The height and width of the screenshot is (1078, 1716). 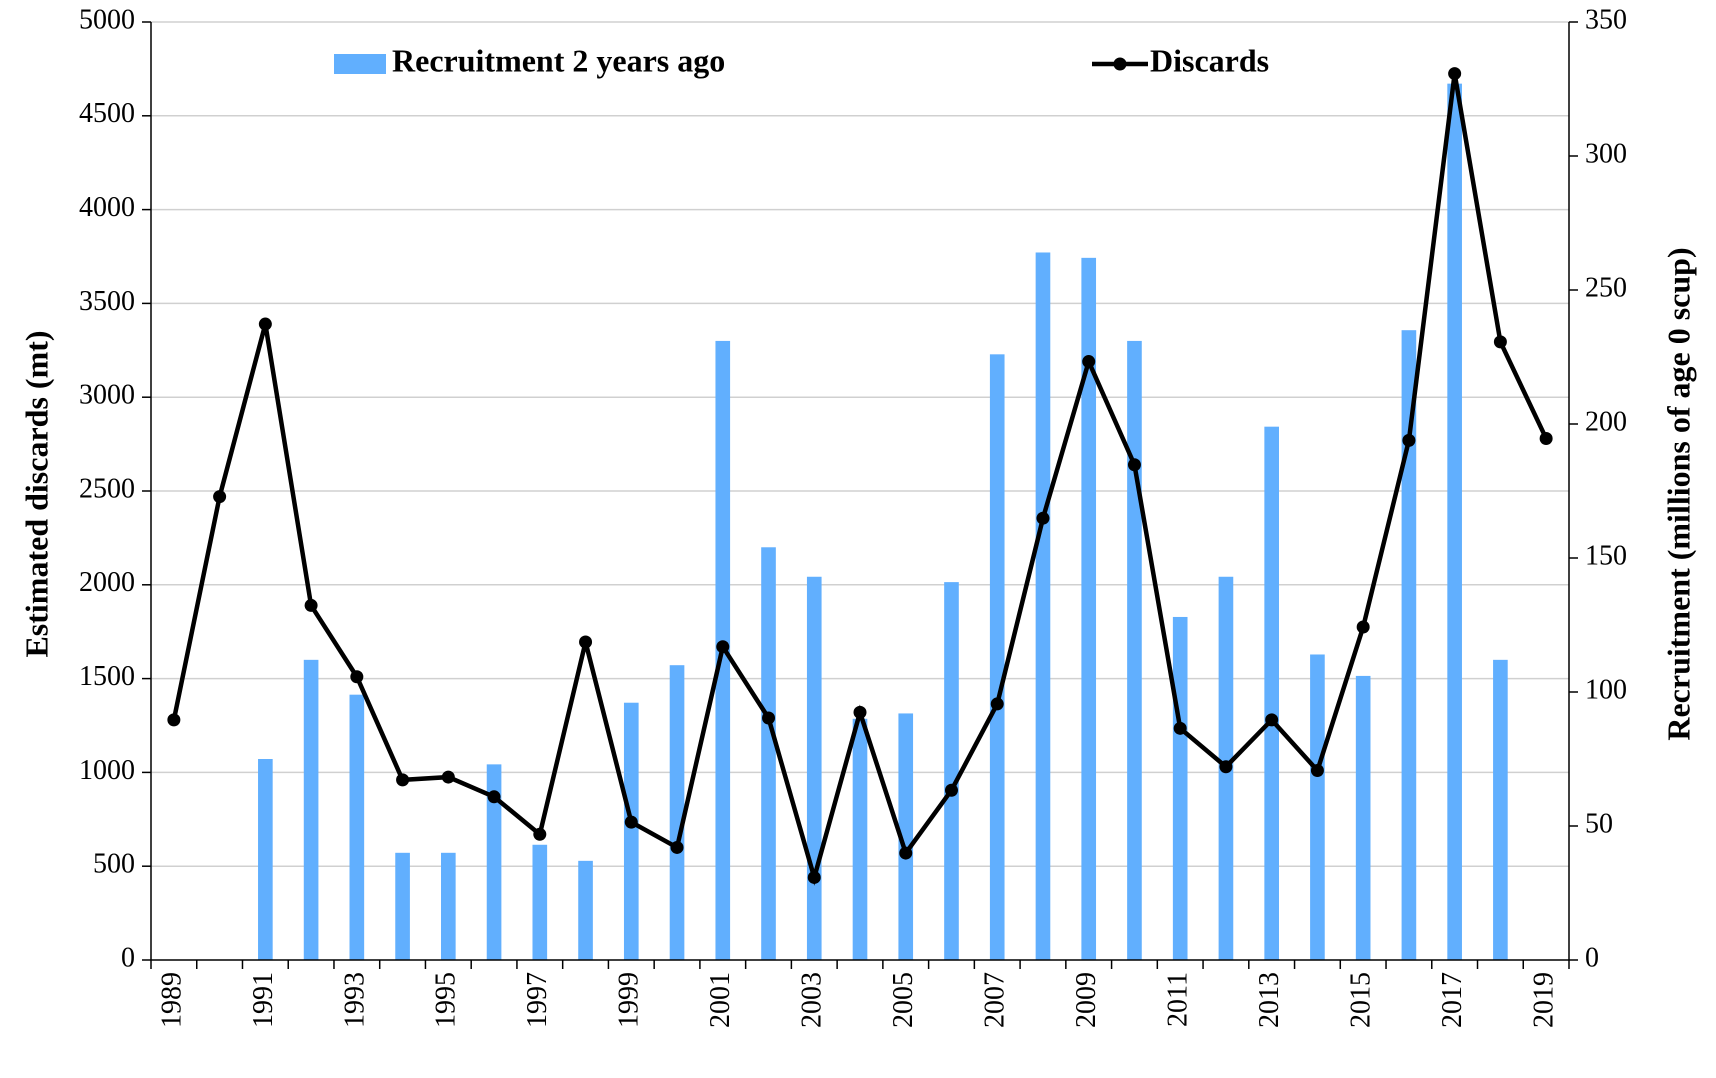 I want to click on x-tick-label: 2015, so click(x=1361, y=1000).